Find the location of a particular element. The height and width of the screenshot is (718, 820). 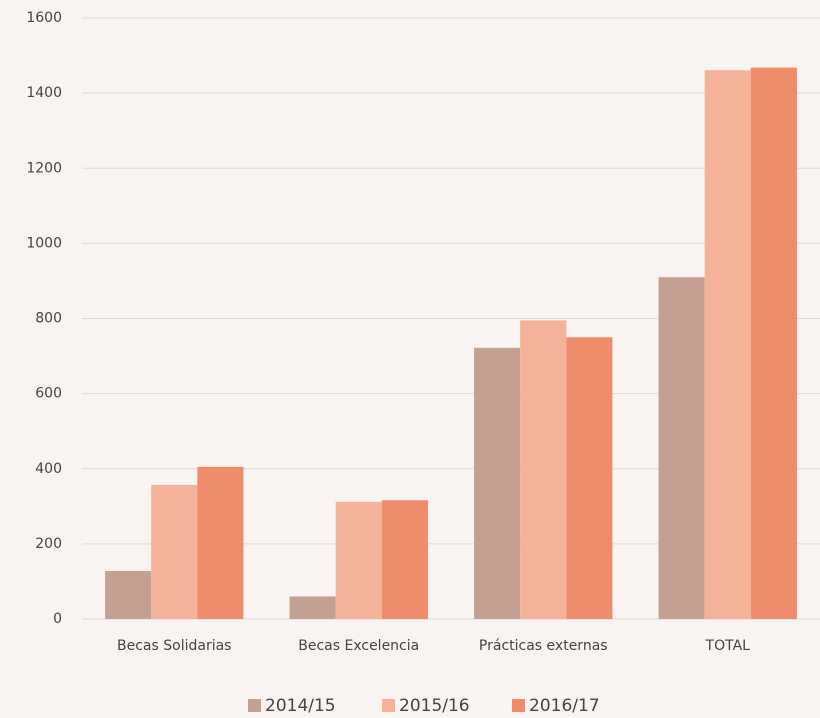

y-tick-label: 400 is located at coordinates (48, 469).